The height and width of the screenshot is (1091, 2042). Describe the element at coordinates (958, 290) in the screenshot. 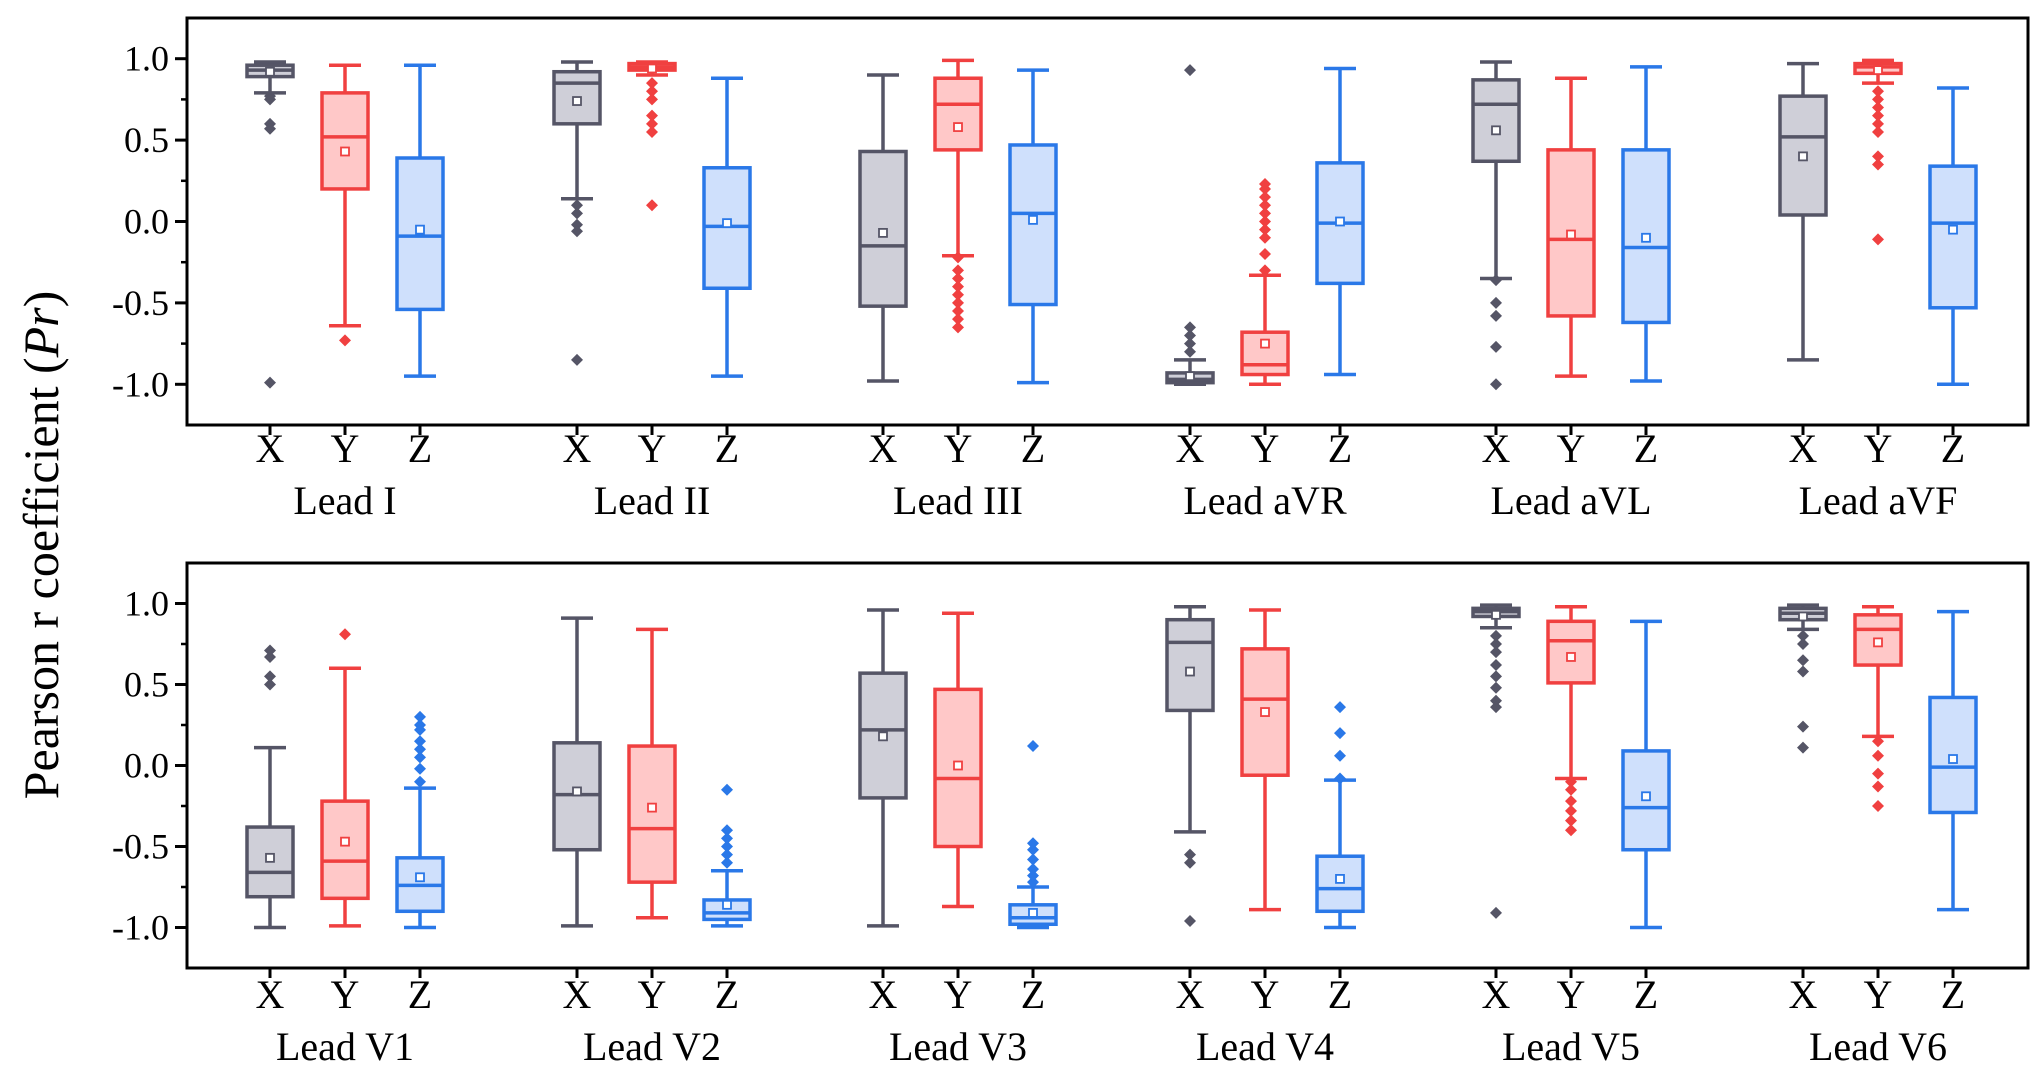

I see `lead-group: X Y Z Lead III` at that location.